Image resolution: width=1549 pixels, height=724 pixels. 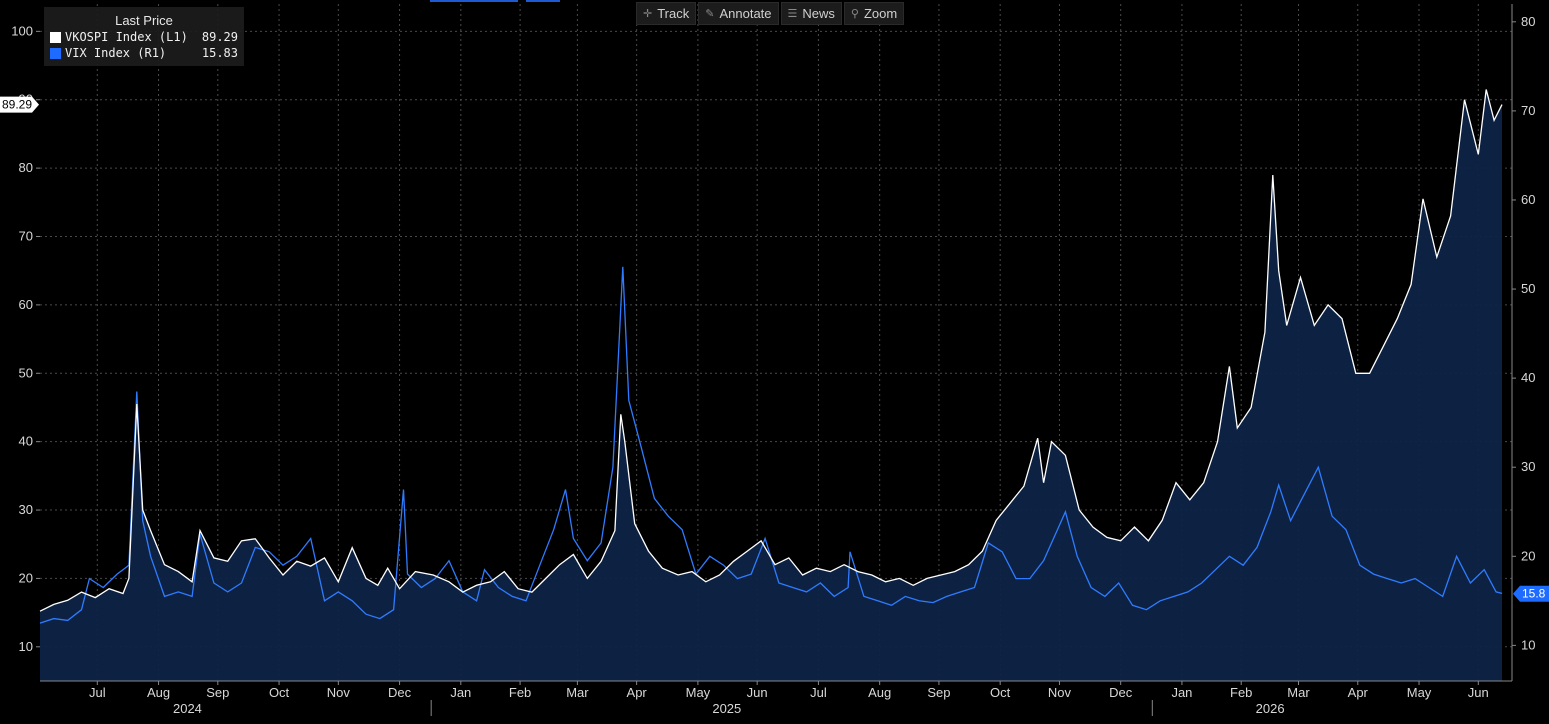 I want to click on left-last-value-label: 89.29, so click(x=17, y=105).